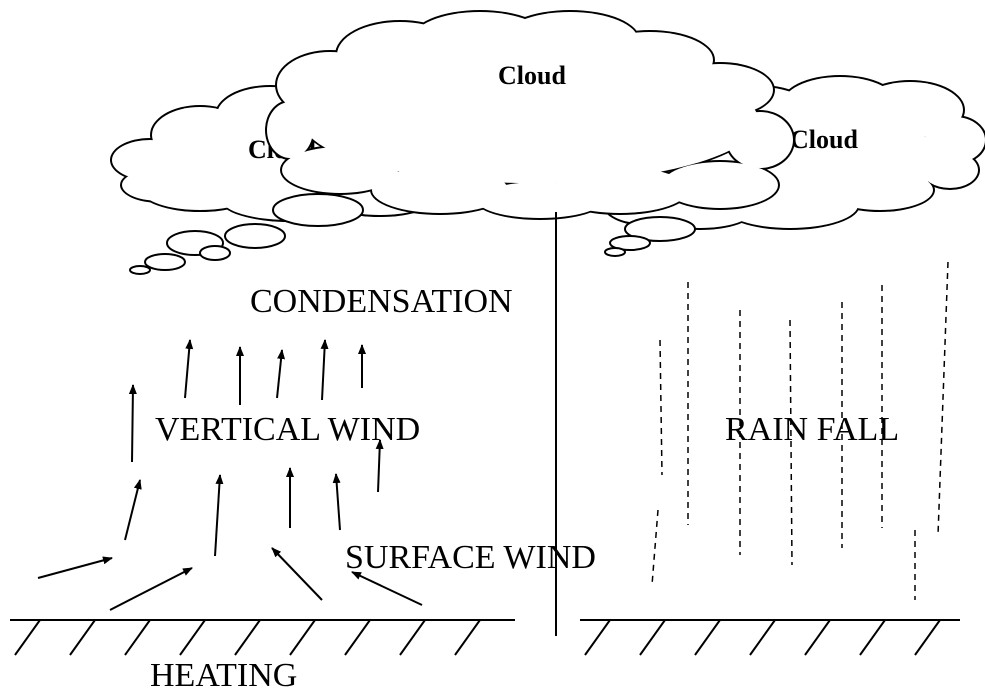 This screenshot has width=985, height=698. I want to click on surface-wind-label: SURFACE WIND, so click(470, 557).